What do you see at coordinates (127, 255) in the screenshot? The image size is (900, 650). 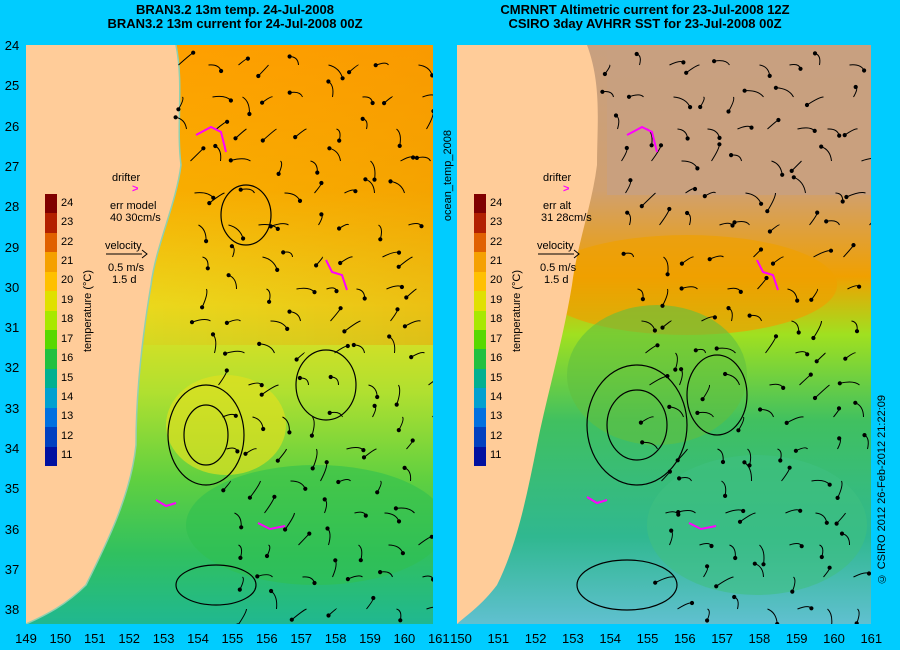 I see `left-velocity-arrow` at bounding box center [127, 255].